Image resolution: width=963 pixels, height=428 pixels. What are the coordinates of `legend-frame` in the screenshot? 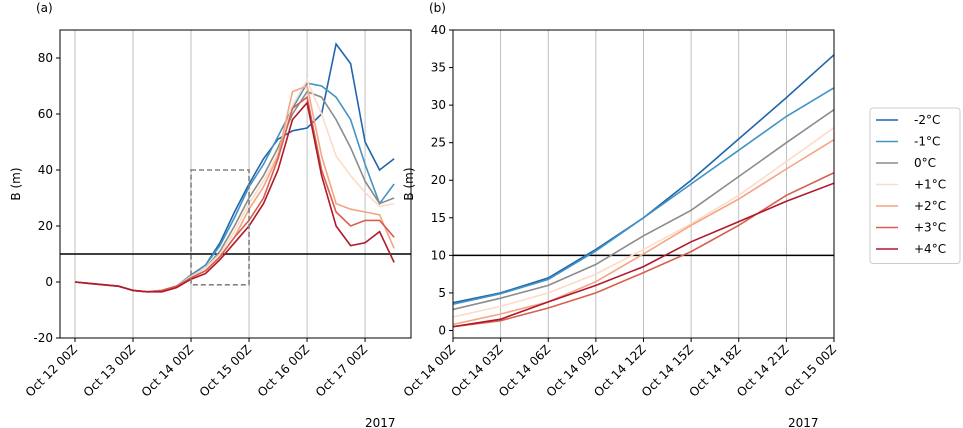 It's located at (915, 185).